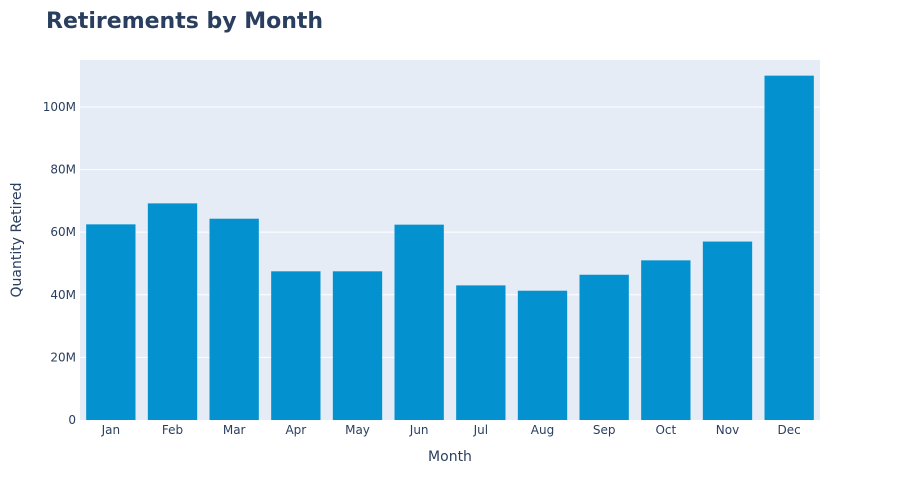 This screenshot has height=500, width=900. What do you see at coordinates (63, 295) in the screenshot?
I see `y-tick-label: 40M` at bounding box center [63, 295].